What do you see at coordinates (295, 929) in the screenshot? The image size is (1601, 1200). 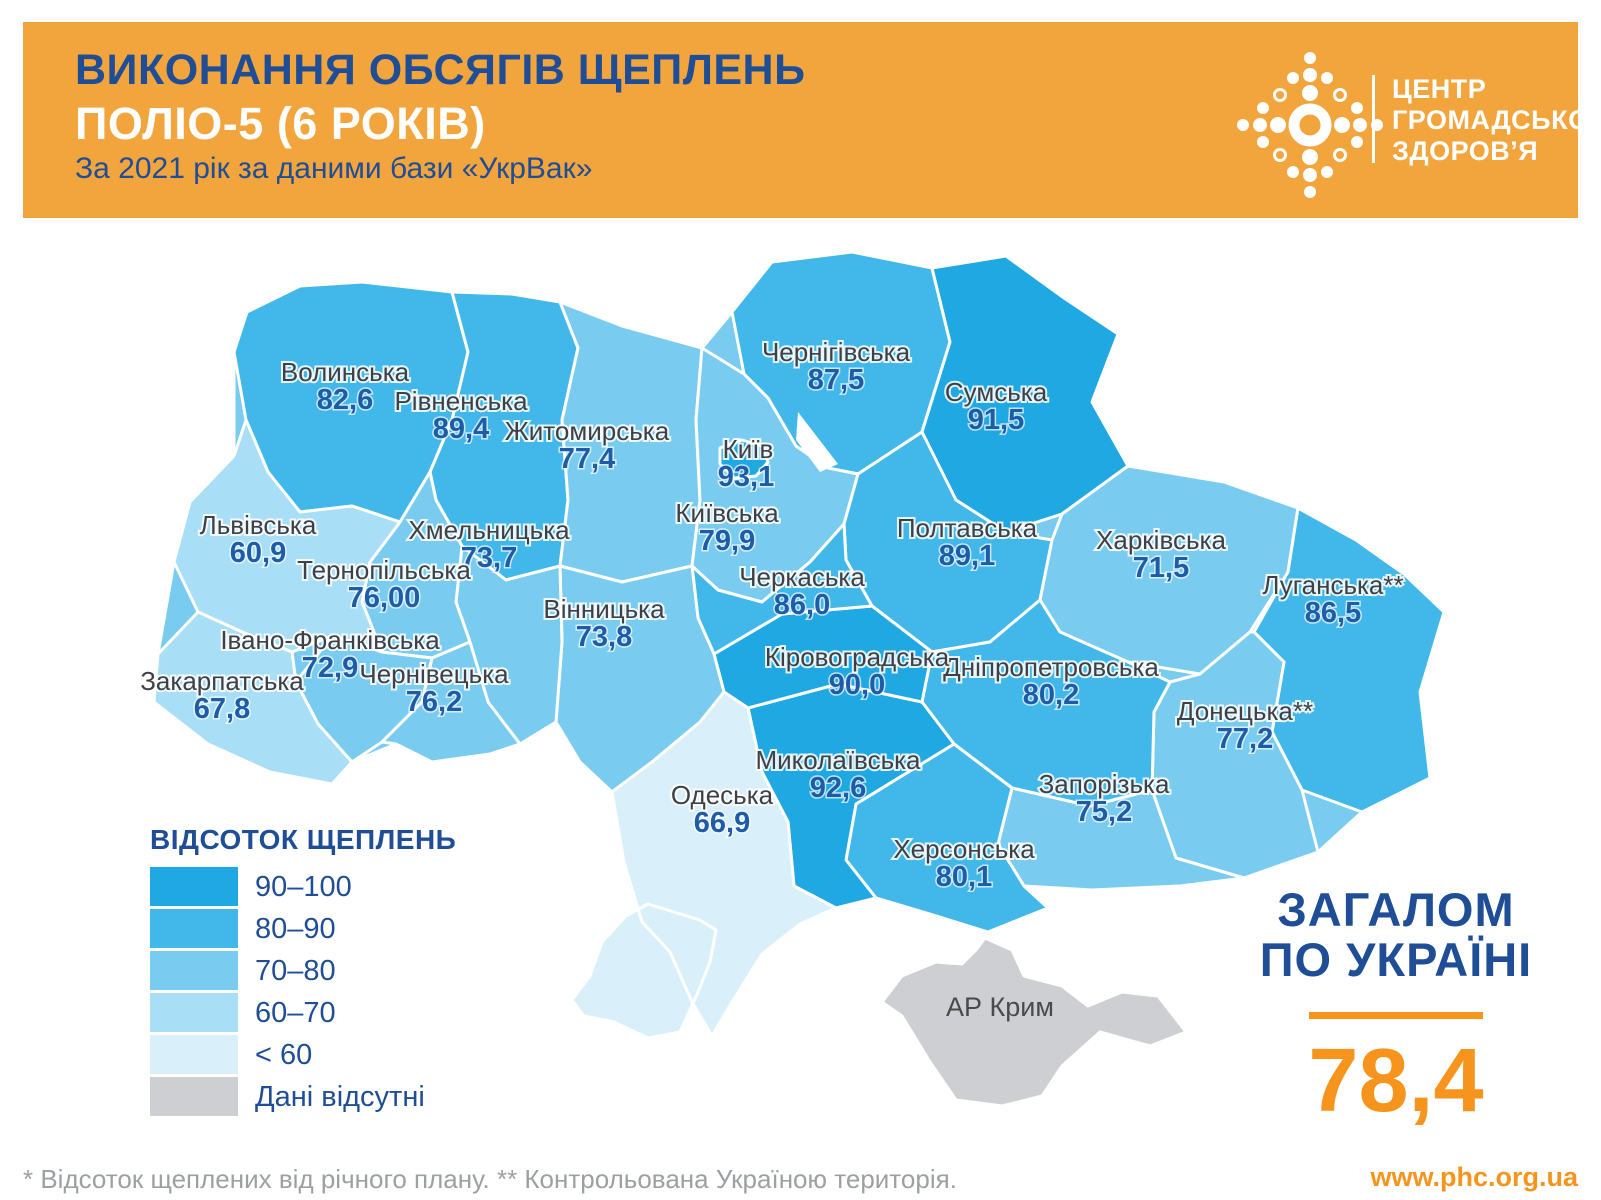 I see `legend-label-80-90: 80–90` at bounding box center [295, 929].